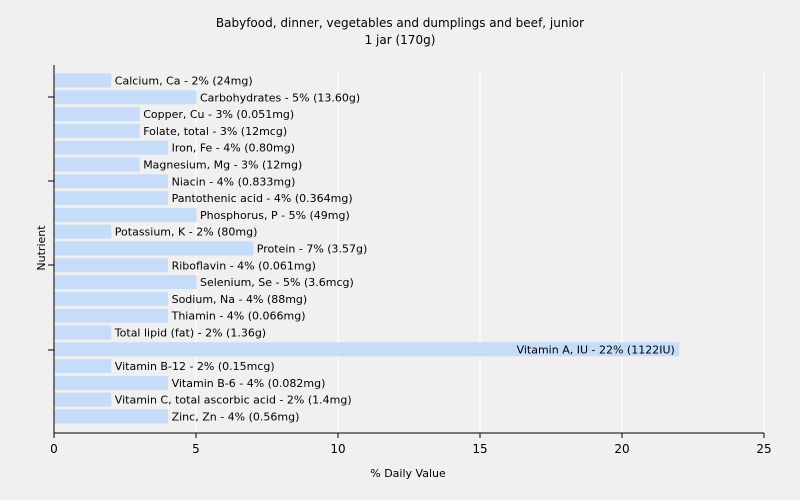  What do you see at coordinates (54, 449) in the screenshot?
I see `x-tick-label: 0` at bounding box center [54, 449].